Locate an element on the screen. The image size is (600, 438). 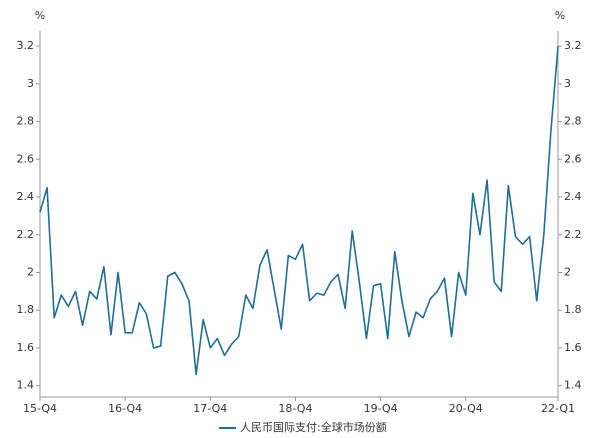
y2-tick-label: 3.2 is located at coordinates (573, 45).